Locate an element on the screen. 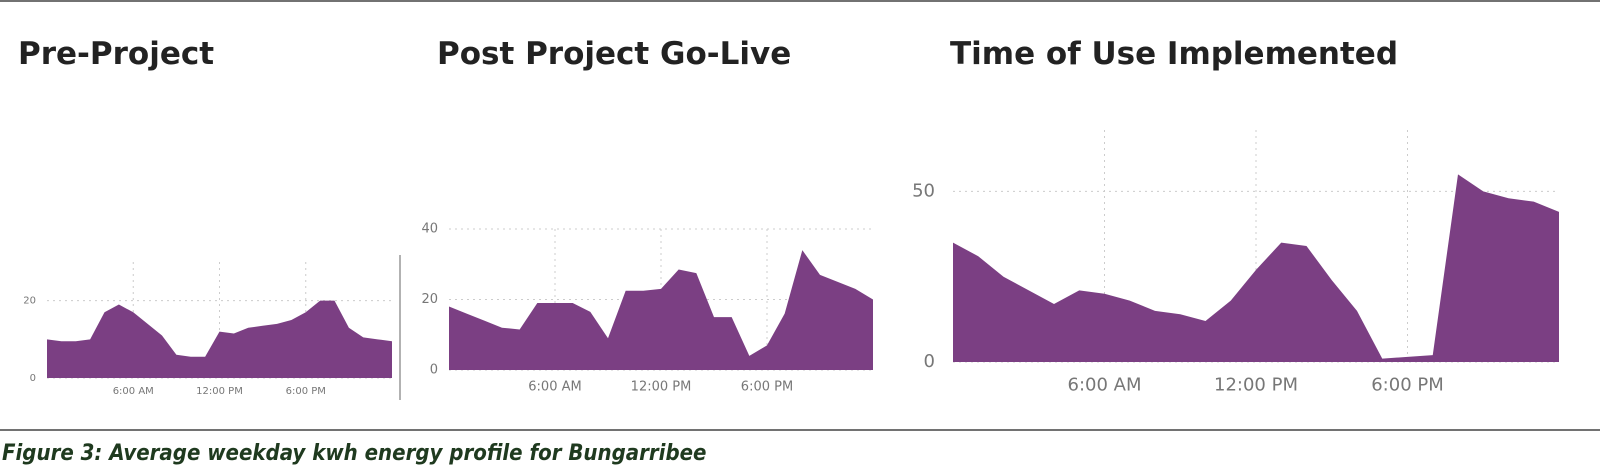 This screenshot has height=472, width=1600. y-tick-label: 50 is located at coordinates (923, 190).